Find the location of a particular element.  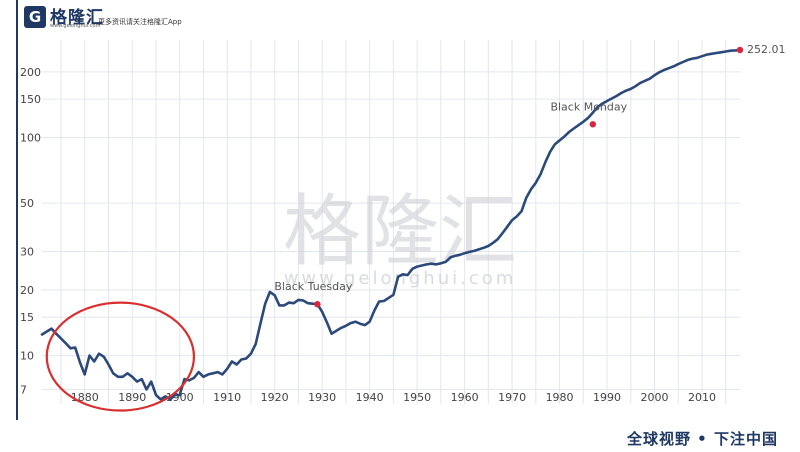

x-tick-label: 1950 is located at coordinates (417, 397).